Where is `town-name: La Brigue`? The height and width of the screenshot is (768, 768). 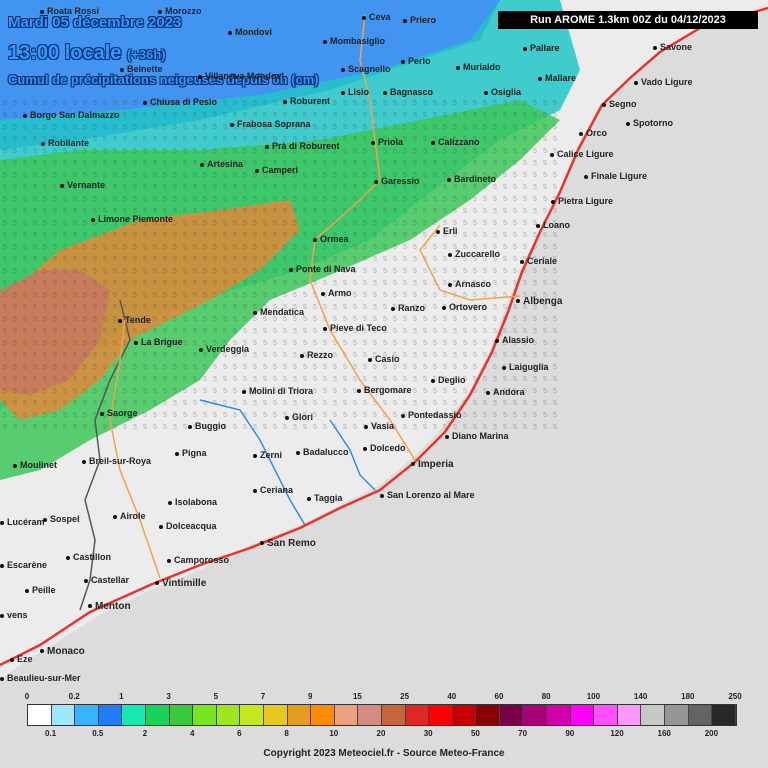 town-name: La Brigue is located at coordinates (162, 342).